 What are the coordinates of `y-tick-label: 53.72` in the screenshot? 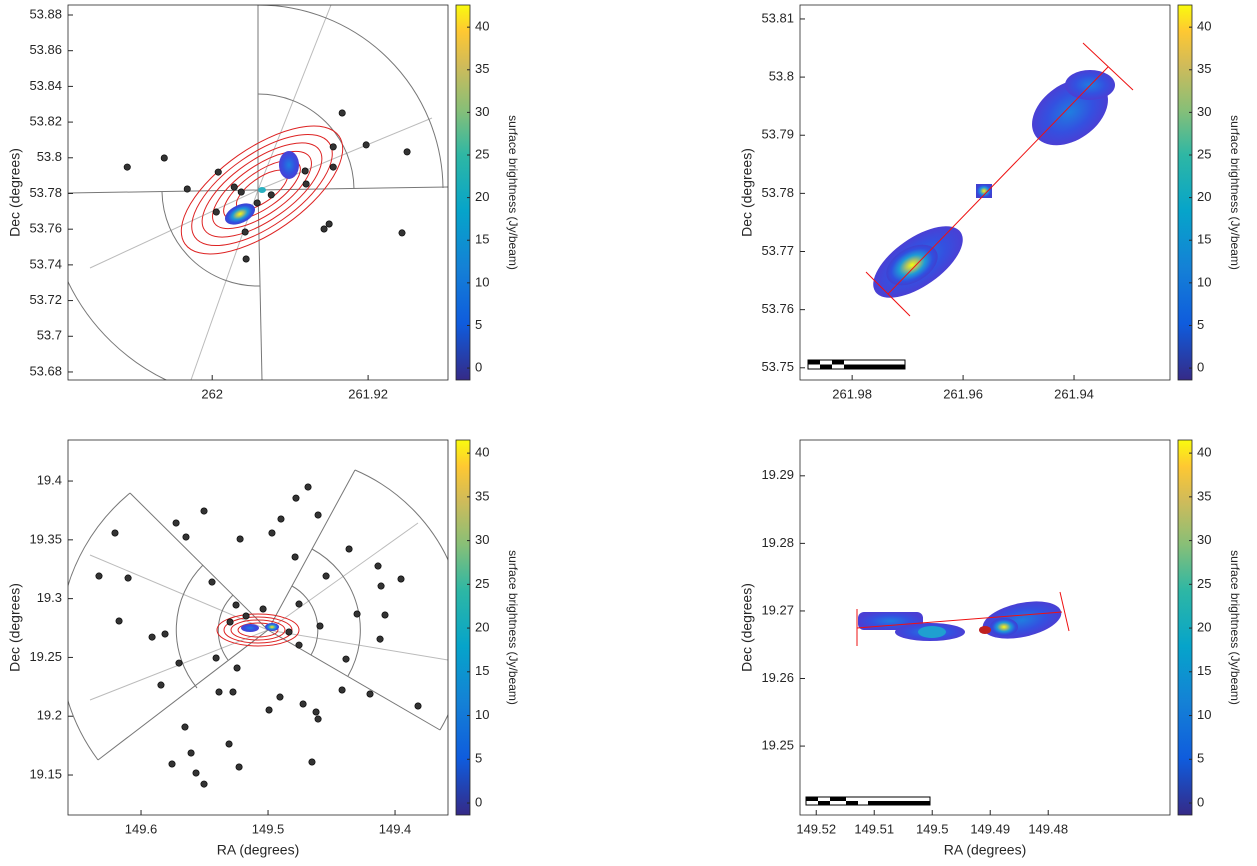 It's located at (45, 299).